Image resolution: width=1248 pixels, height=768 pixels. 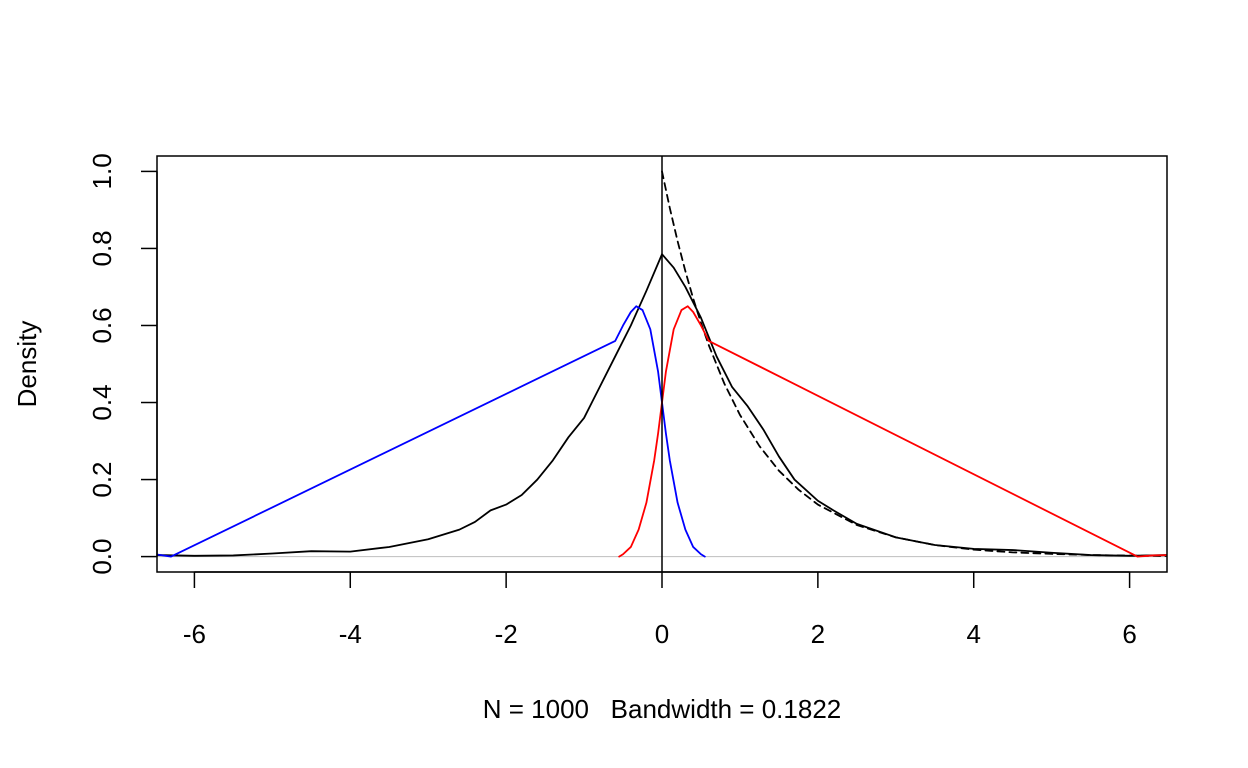 What do you see at coordinates (102, 248) in the screenshot?
I see `y-tick-label: 0.8` at bounding box center [102, 248].